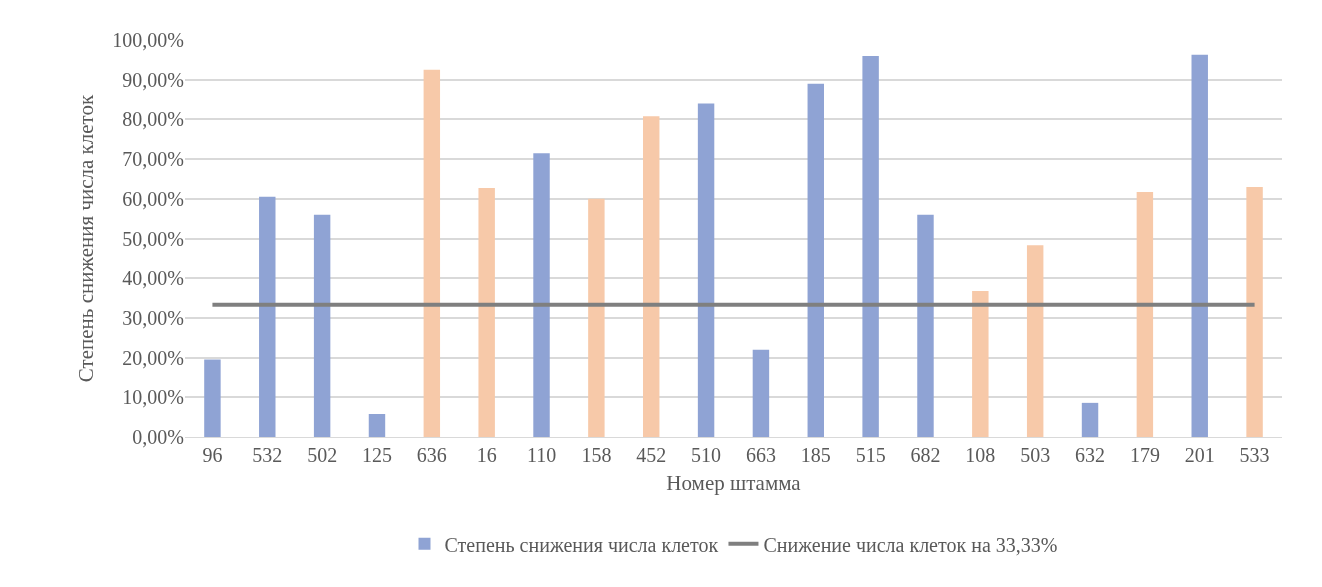 The image size is (1322, 587). Describe the element at coordinates (815, 455) in the screenshot. I see `x-tick-label: 185` at that location.